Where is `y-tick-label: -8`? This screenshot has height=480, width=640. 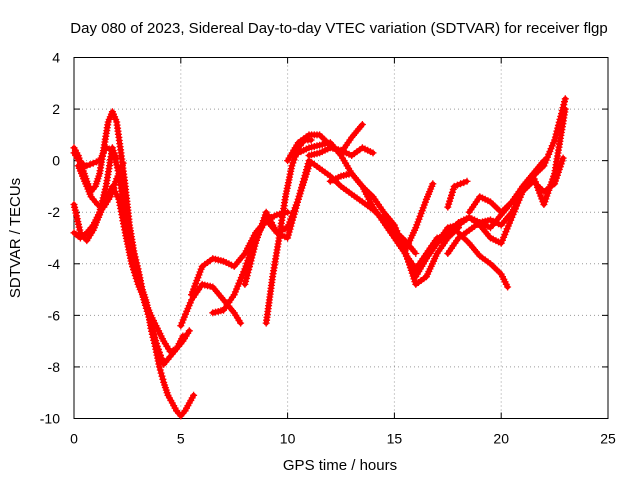 y-tick-label: -8 is located at coordinates (54, 367).